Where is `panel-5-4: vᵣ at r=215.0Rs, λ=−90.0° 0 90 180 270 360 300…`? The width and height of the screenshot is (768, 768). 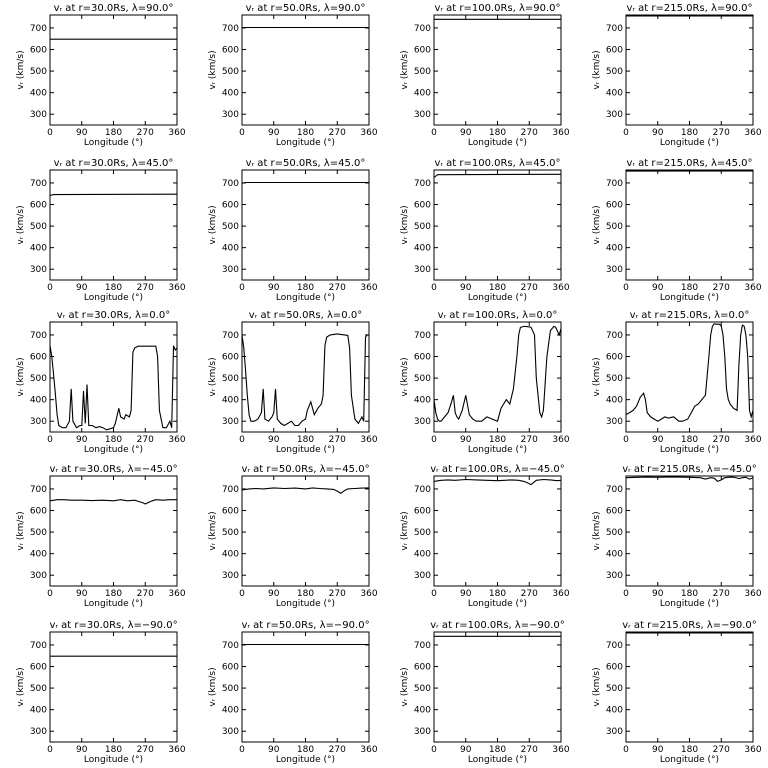 panel-5-4: vᵣ at r=215.0Rs, λ=−90.0° 0 90 180 270 360 300… is located at coordinates (677, 692).